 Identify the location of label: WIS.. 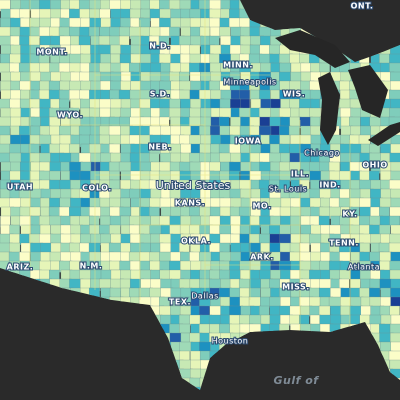
(294, 94).